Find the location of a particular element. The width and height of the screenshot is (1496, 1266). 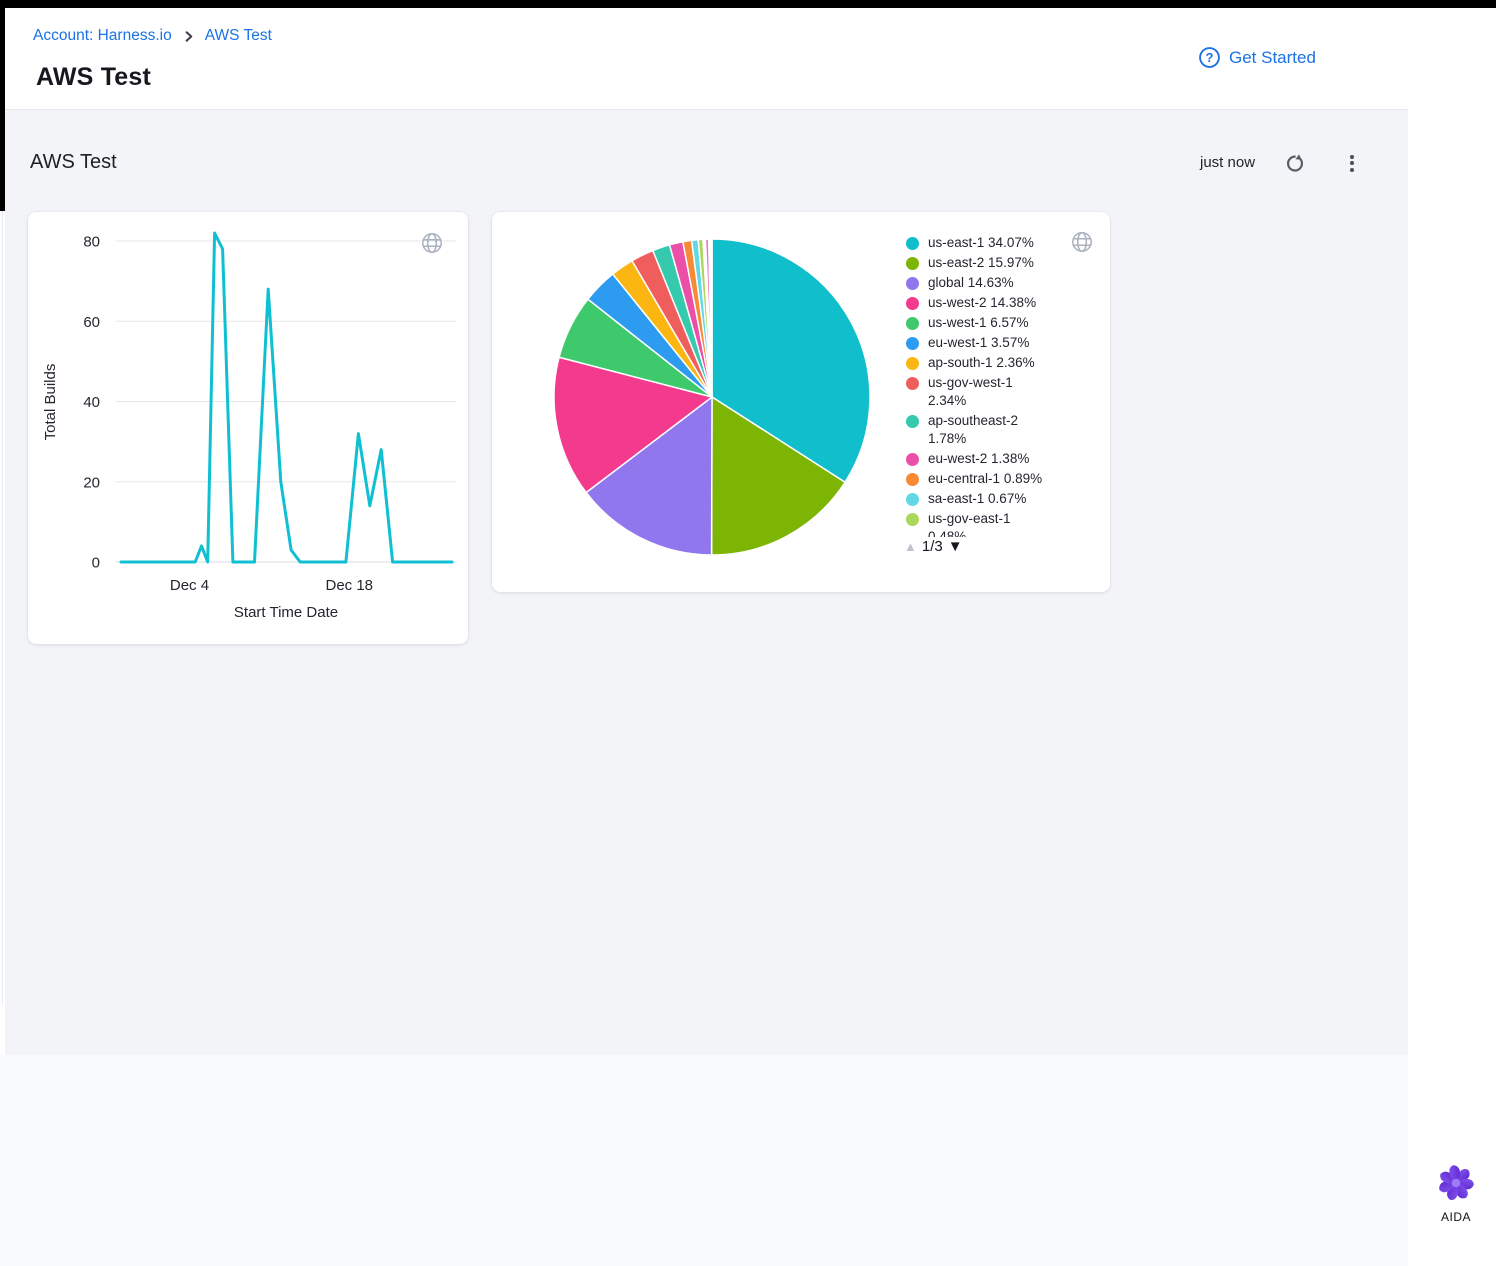

legend-item-us-gov-west-1: us-gov-west-1 2.34% is located at coordinates (990, 392).